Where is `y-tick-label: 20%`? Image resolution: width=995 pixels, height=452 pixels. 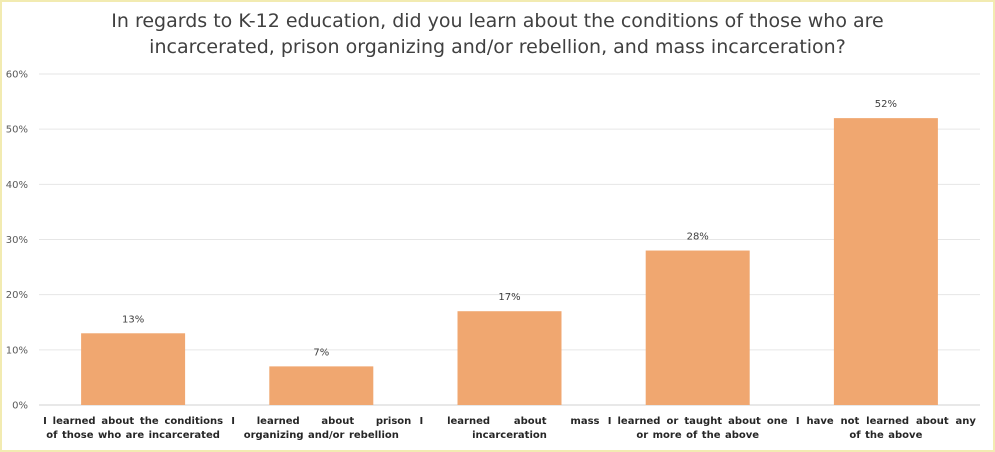 y-tick-label: 20% is located at coordinates (17, 295).